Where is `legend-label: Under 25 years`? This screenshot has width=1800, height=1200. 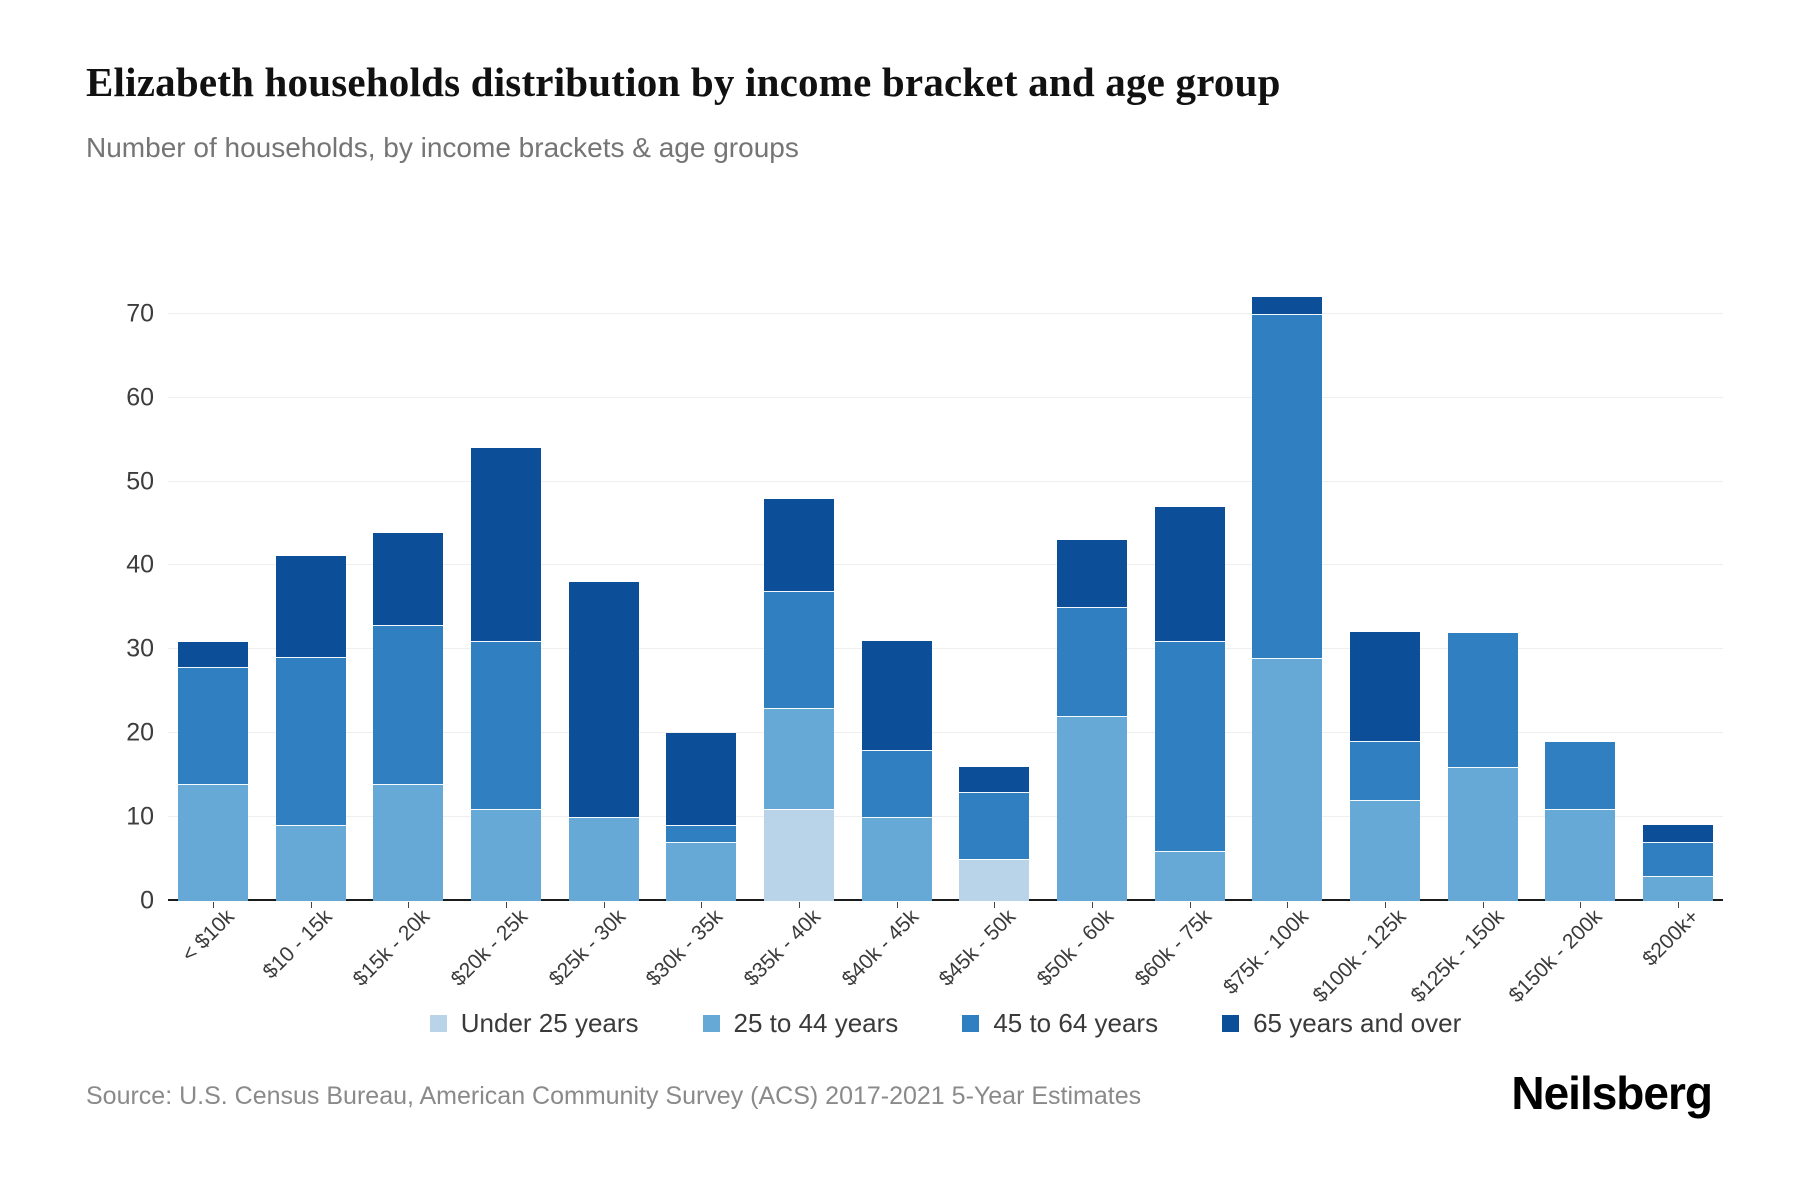
legend-label: Under 25 years is located at coordinates (549, 1023).